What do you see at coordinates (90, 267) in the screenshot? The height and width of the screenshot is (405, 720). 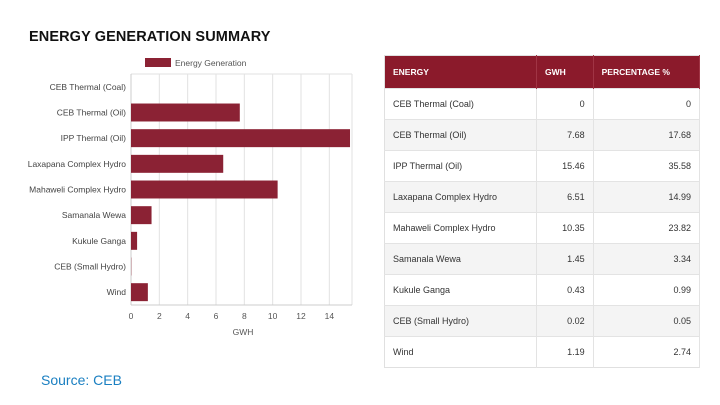 I see `category-label: CEB (Small Hydro)` at bounding box center [90, 267].